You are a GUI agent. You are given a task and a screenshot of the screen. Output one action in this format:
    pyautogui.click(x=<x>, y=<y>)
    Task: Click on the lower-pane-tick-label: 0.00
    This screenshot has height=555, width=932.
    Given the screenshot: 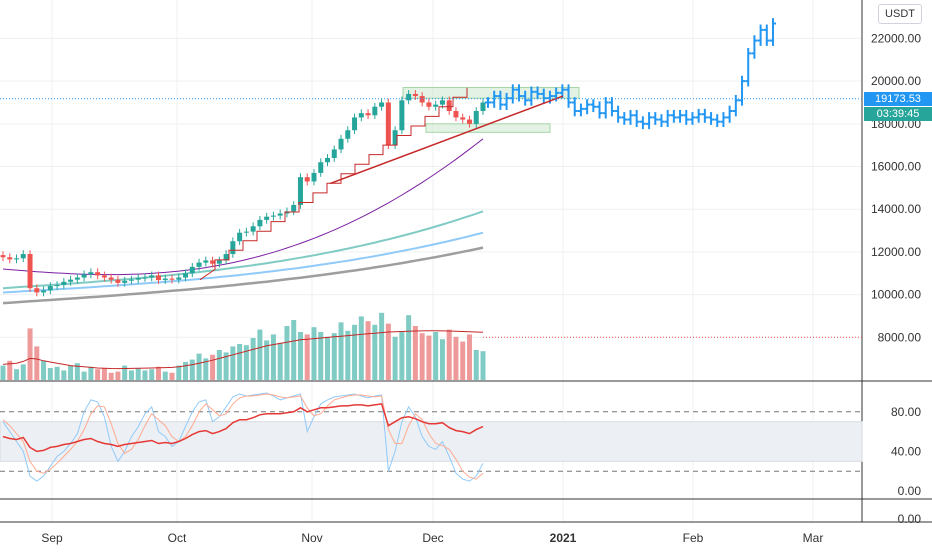 What is the action you would take?
    pyautogui.click(x=910, y=519)
    